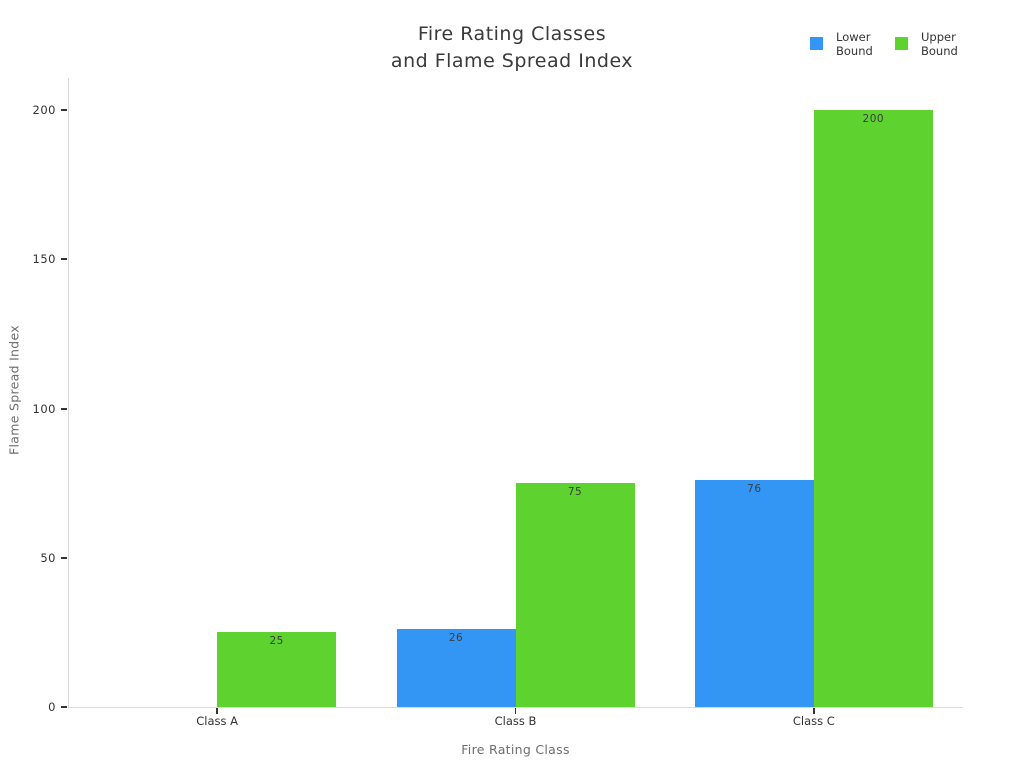  Describe the element at coordinates (886, 44) in the screenshot. I see `legend: Lower Bound Upper Bound` at that location.